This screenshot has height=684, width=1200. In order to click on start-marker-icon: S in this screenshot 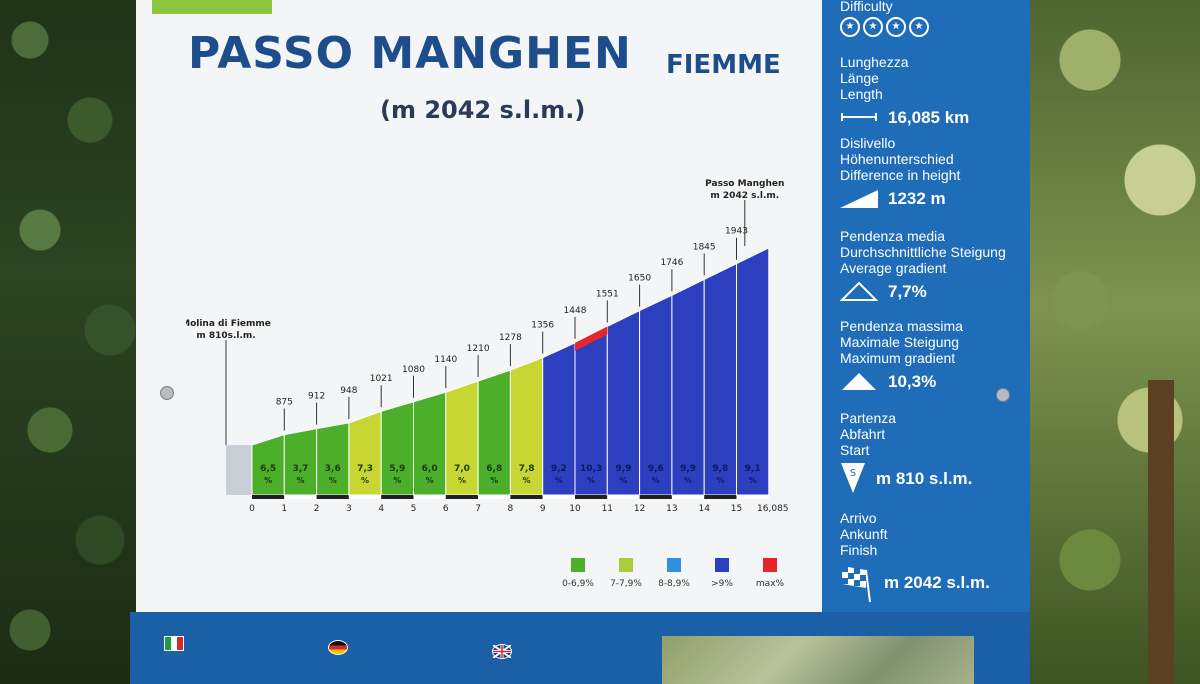, I will do `click(853, 478)`.